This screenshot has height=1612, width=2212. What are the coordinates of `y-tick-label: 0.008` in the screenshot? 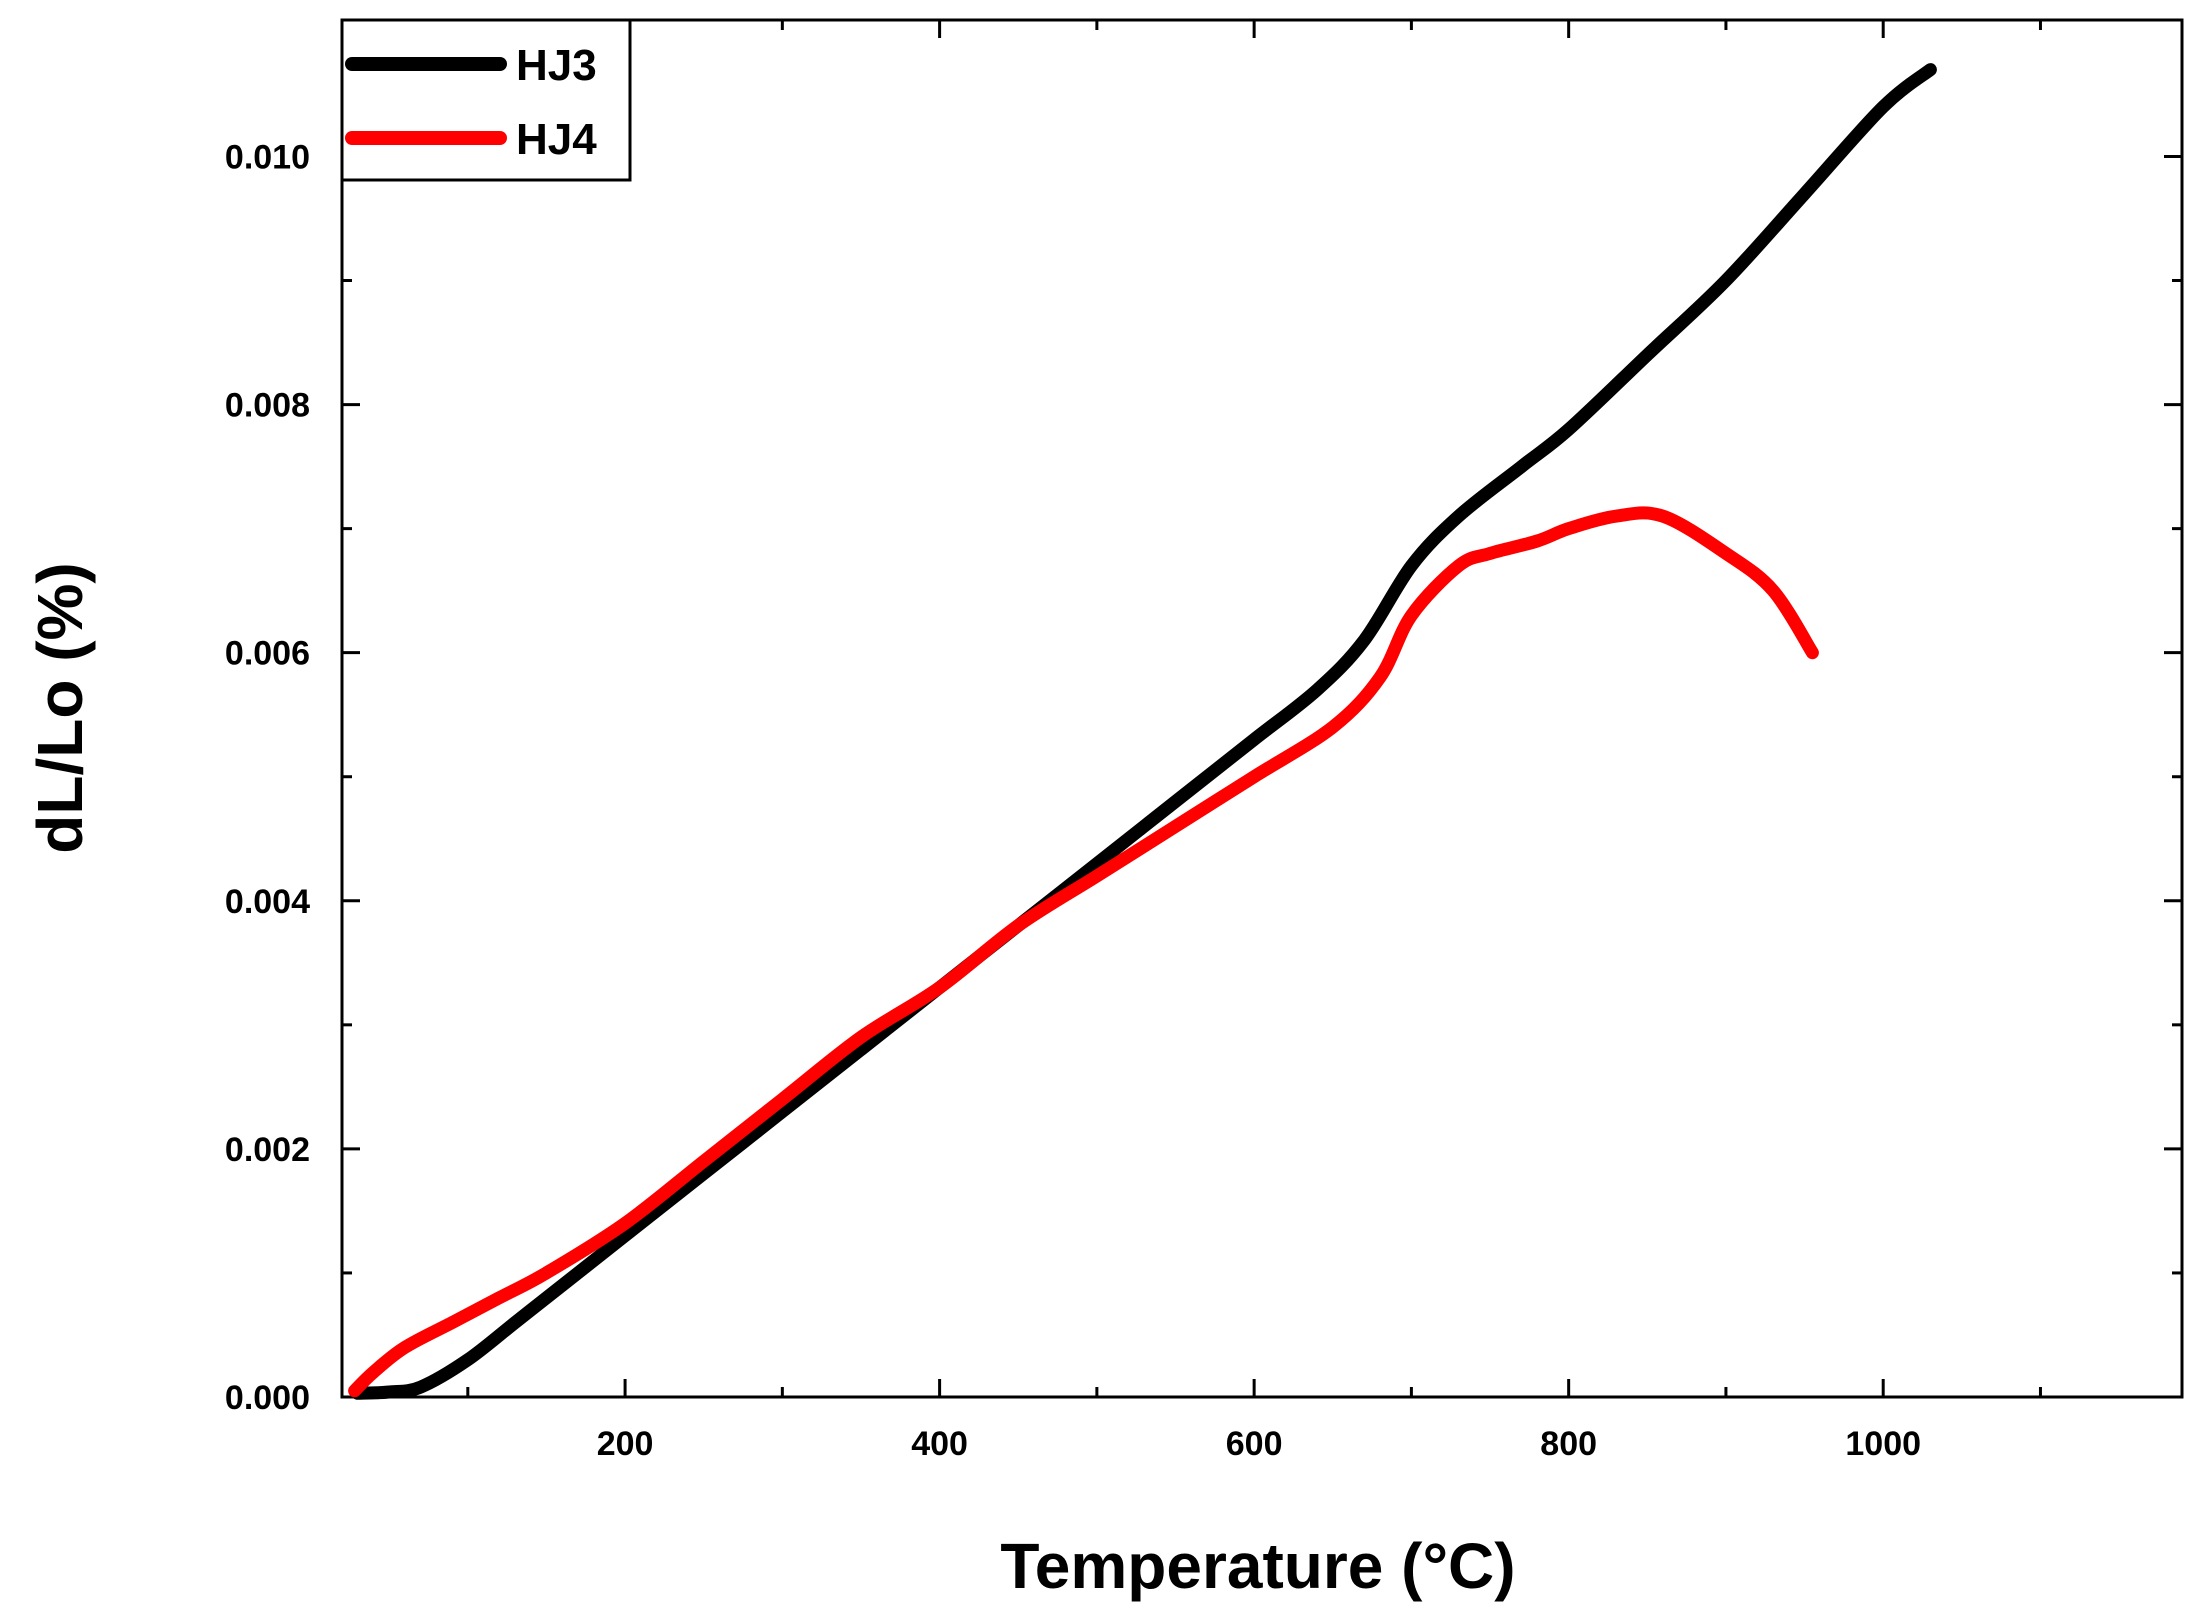 It's located at (267, 406).